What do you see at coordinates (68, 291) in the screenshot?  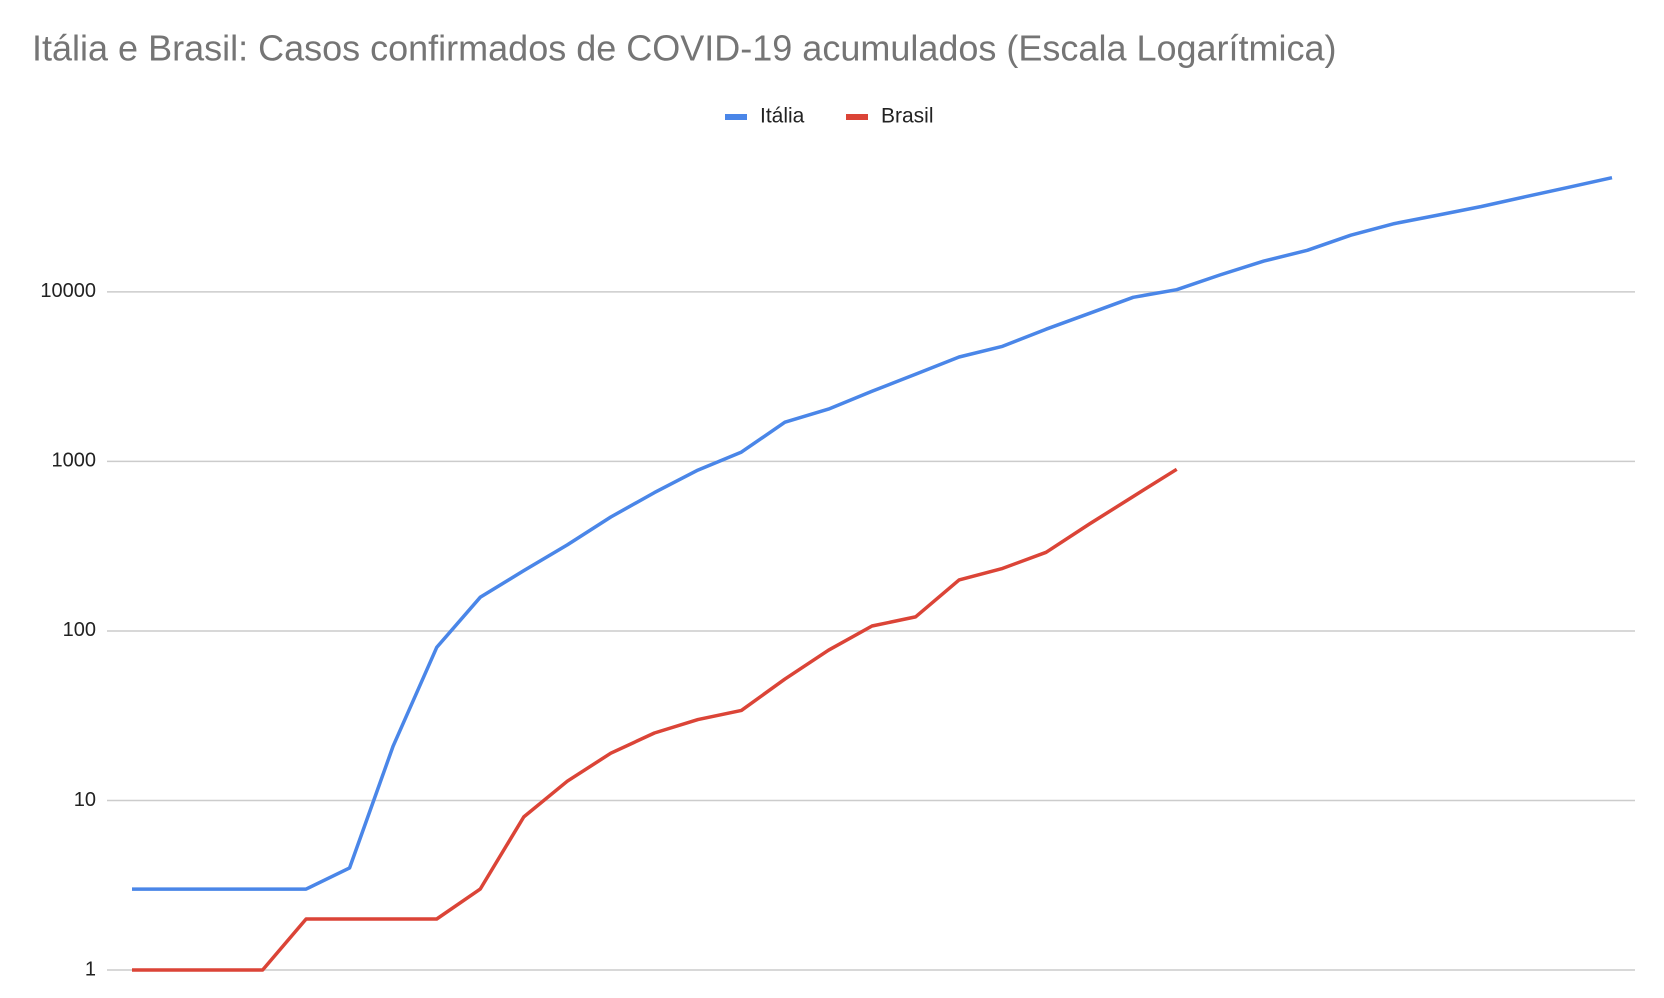 I see `y-tick-label: 10000` at bounding box center [68, 291].